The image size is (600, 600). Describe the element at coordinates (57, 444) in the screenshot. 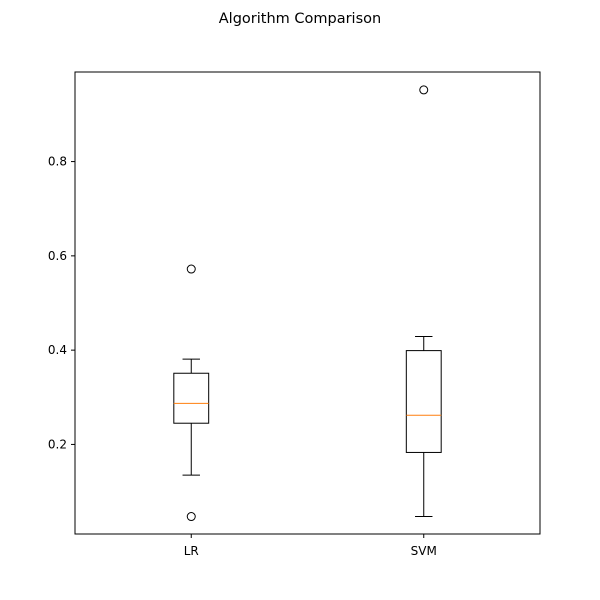

I see `y-tick-label: 0.2` at that location.